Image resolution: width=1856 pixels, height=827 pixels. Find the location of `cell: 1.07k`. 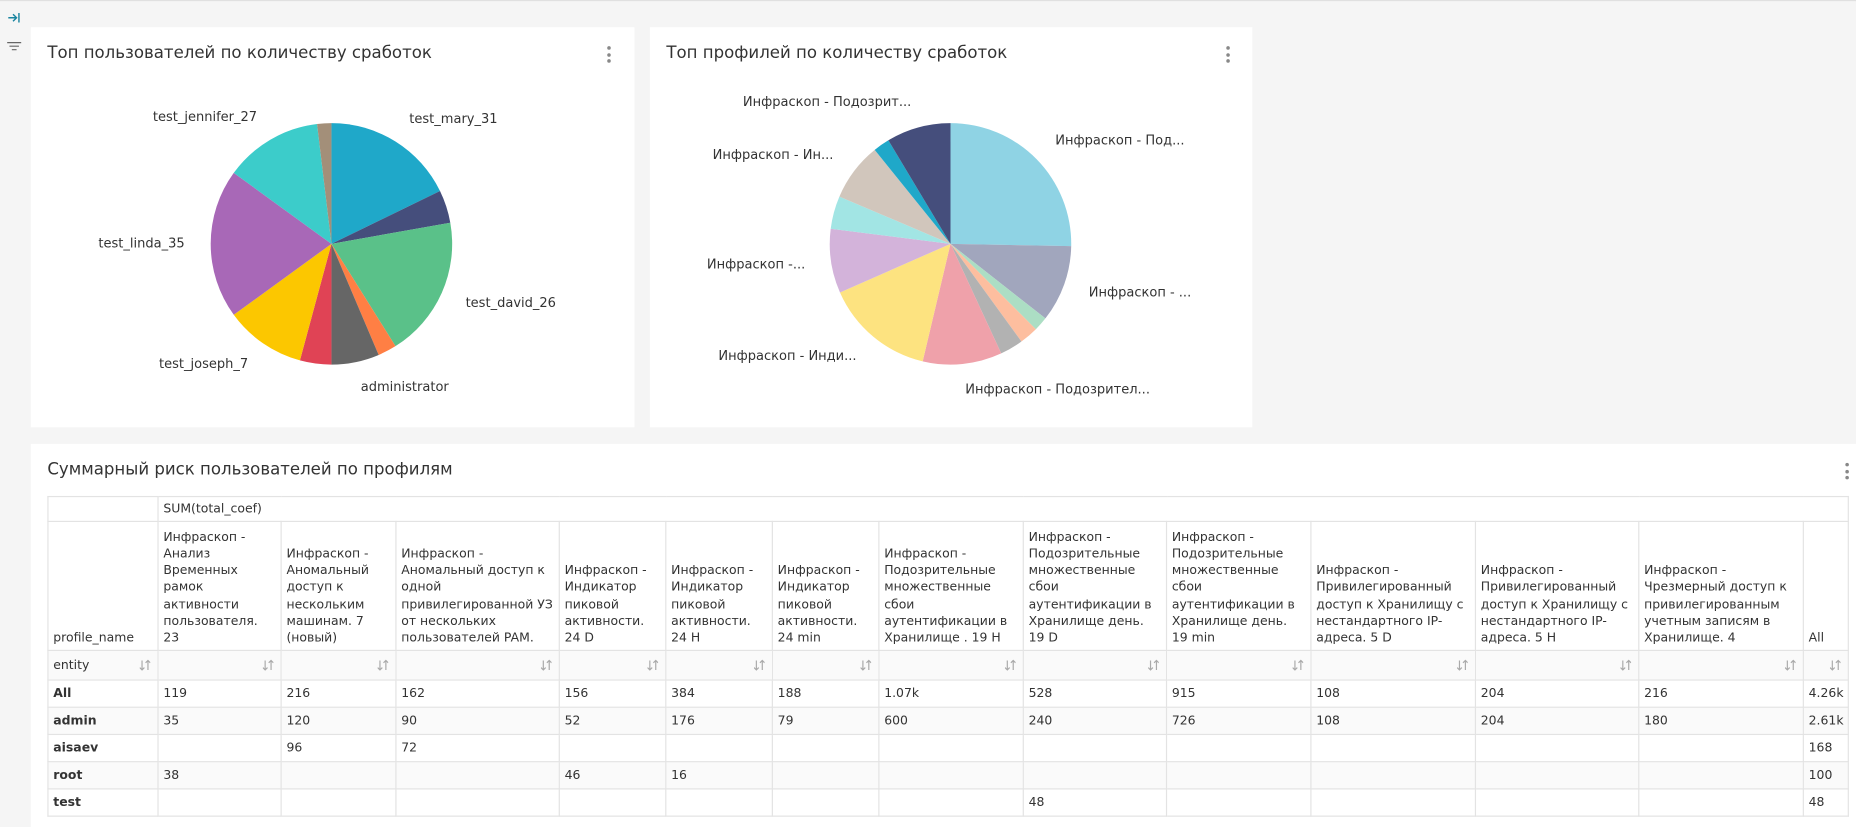

cell: 1.07k is located at coordinates (951, 694).